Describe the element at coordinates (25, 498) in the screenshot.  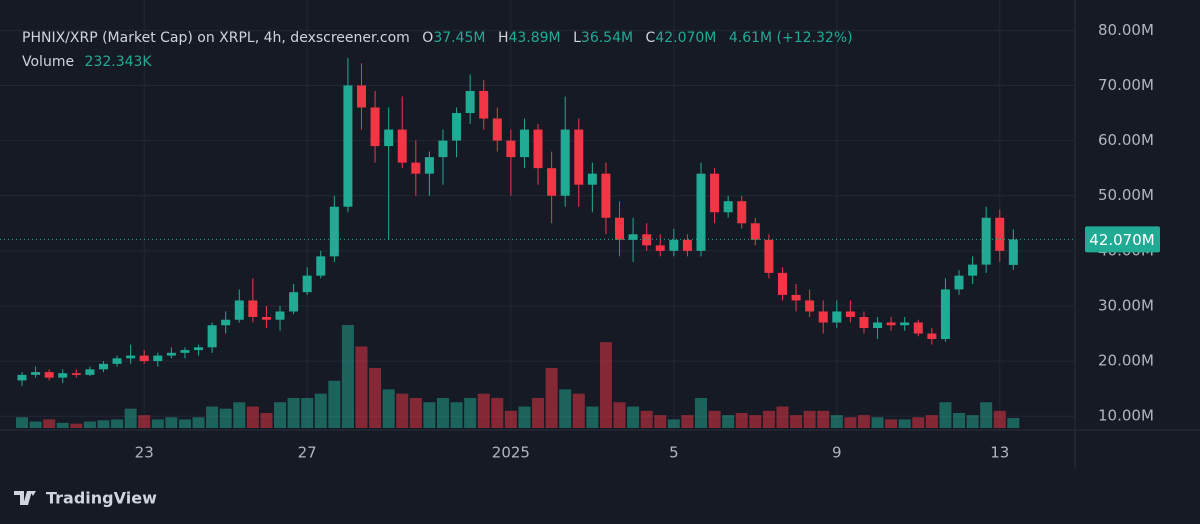
I see `brand-icon` at that location.